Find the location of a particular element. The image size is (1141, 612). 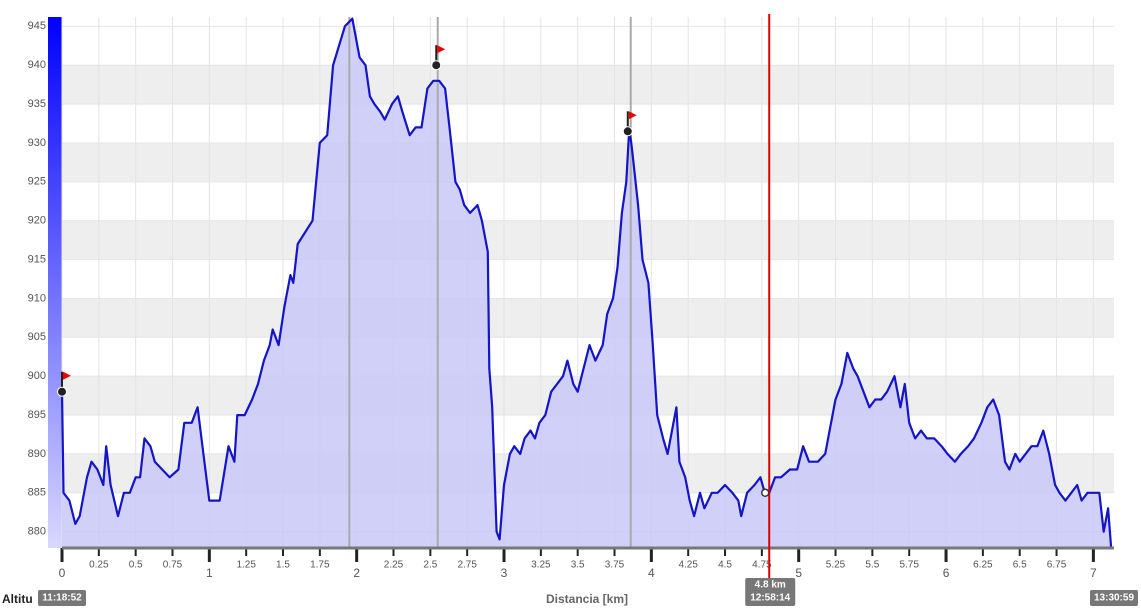

x-tick-label: 6.5 is located at coordinates (1020, 565).